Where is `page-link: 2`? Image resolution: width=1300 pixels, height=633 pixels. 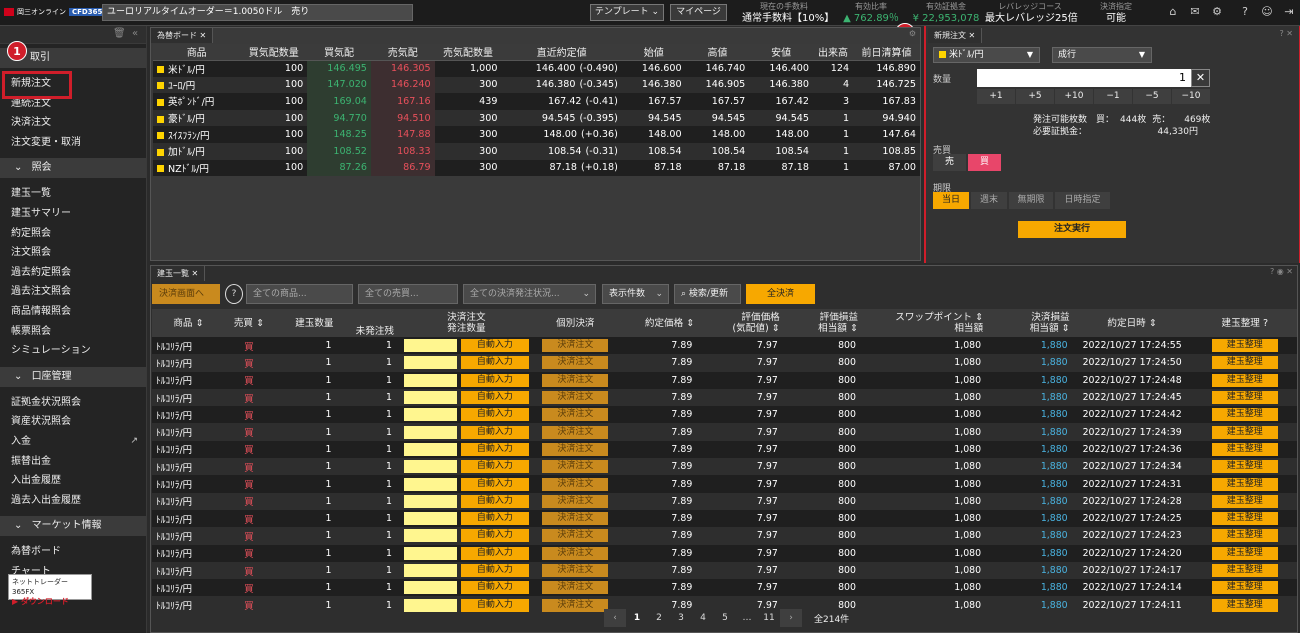
page-link: 2 is located at coordinates (659, 618).